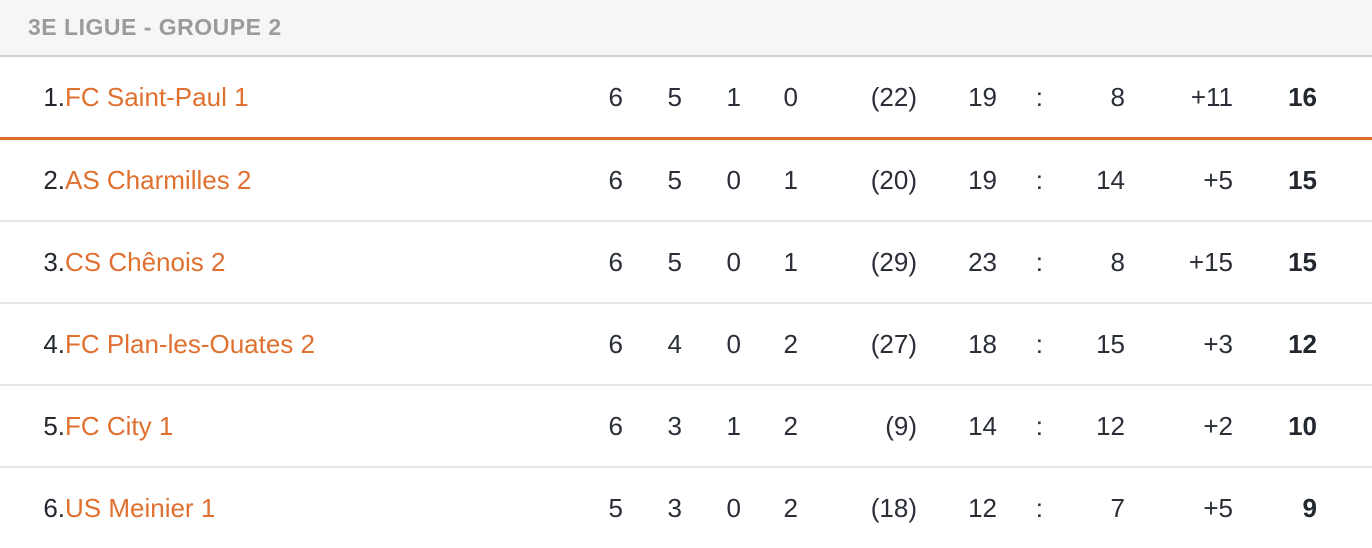 The image size is (1372, 548). I want to click on team-cell: FC Plan-les-Ouates 2, so click(313, 344).